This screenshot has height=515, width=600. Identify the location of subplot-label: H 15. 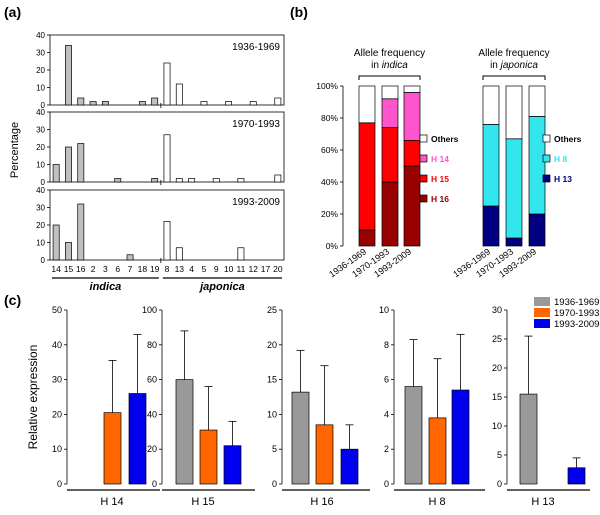
(202, 502).